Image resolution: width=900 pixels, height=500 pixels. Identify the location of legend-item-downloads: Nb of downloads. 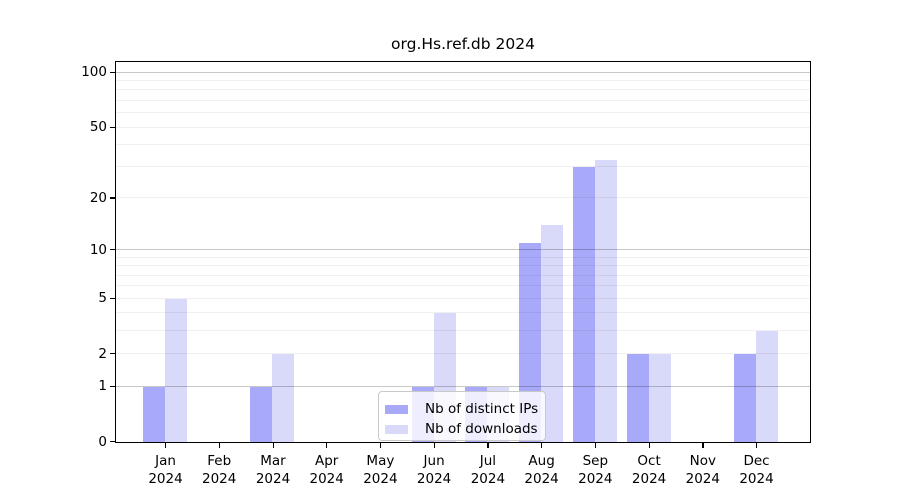
(465, 429).